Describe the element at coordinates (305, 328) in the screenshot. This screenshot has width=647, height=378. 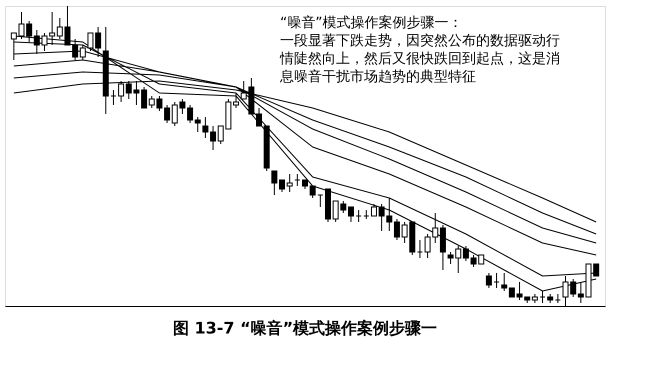
I see `text: 图 13-7 “噪音”模式操作案例步骤一` at that location.